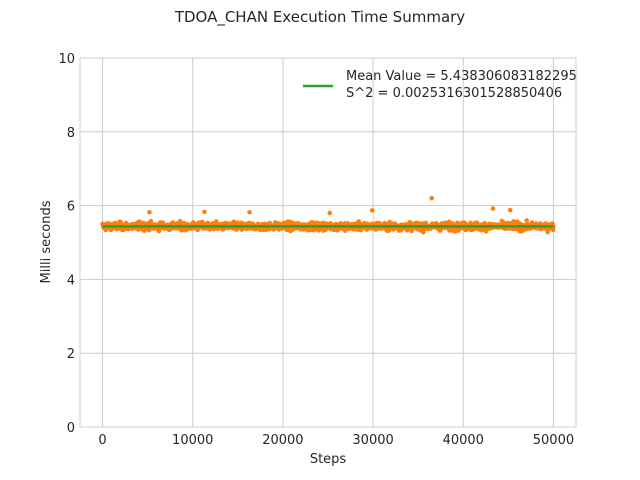 This screenshot has height=480, width=640. Describe the element at coordinates (336, 440) in the screenshot. I see `x-axis-ticks: 0 10000 20000 30000 40000 50000` at that location.